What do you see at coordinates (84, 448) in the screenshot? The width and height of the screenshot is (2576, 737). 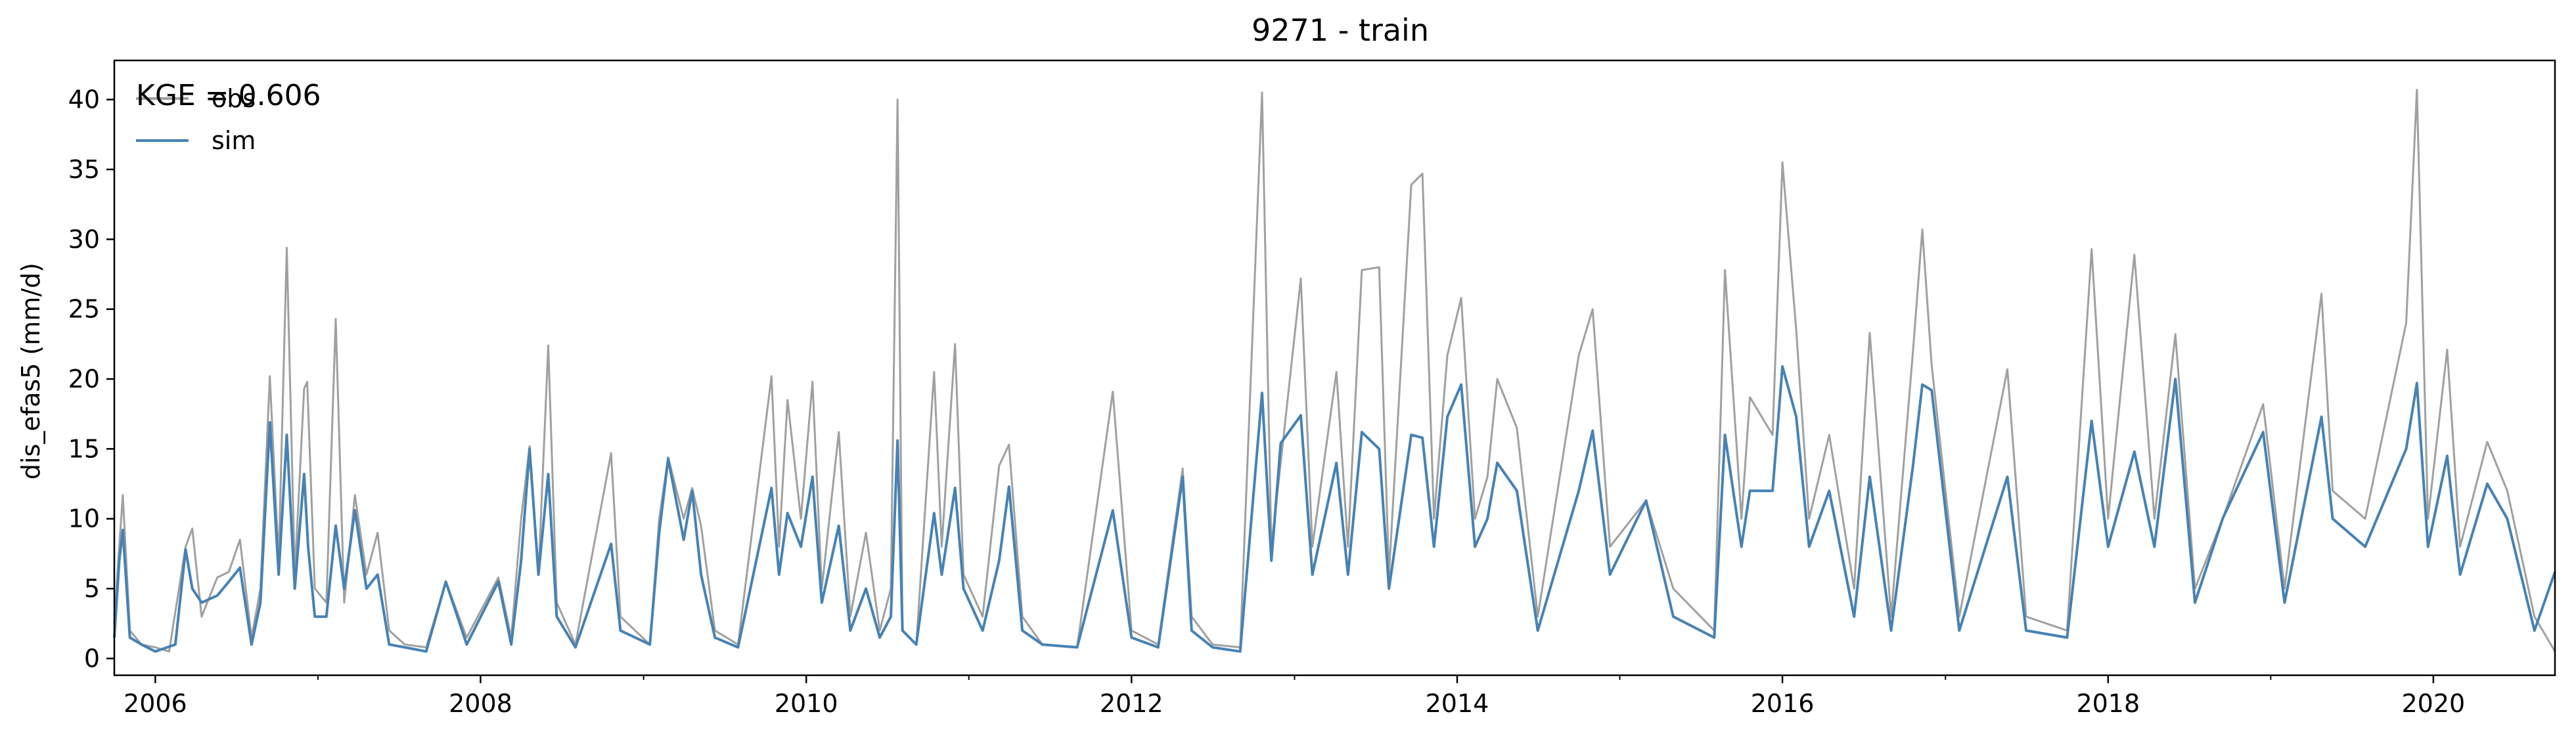 I see `y-tick-label: 15` at bounding box center [84, 448].